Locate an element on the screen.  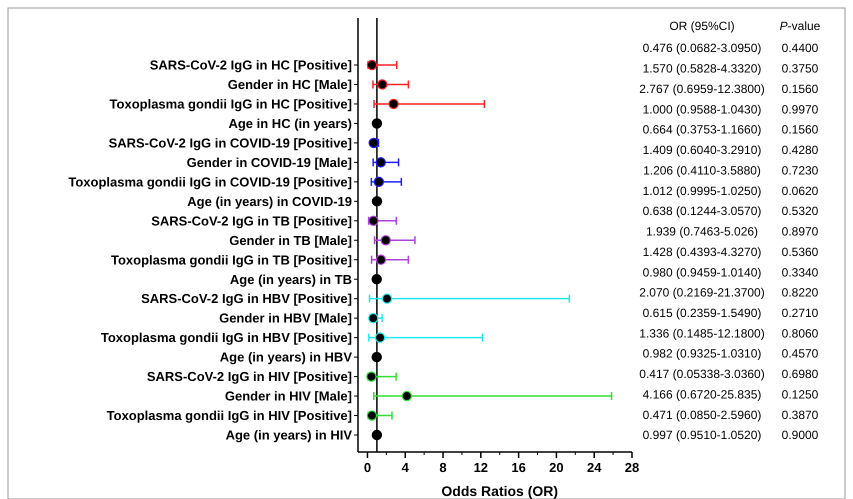
x-tick-label: 16 is located at coordinates (518, 467).